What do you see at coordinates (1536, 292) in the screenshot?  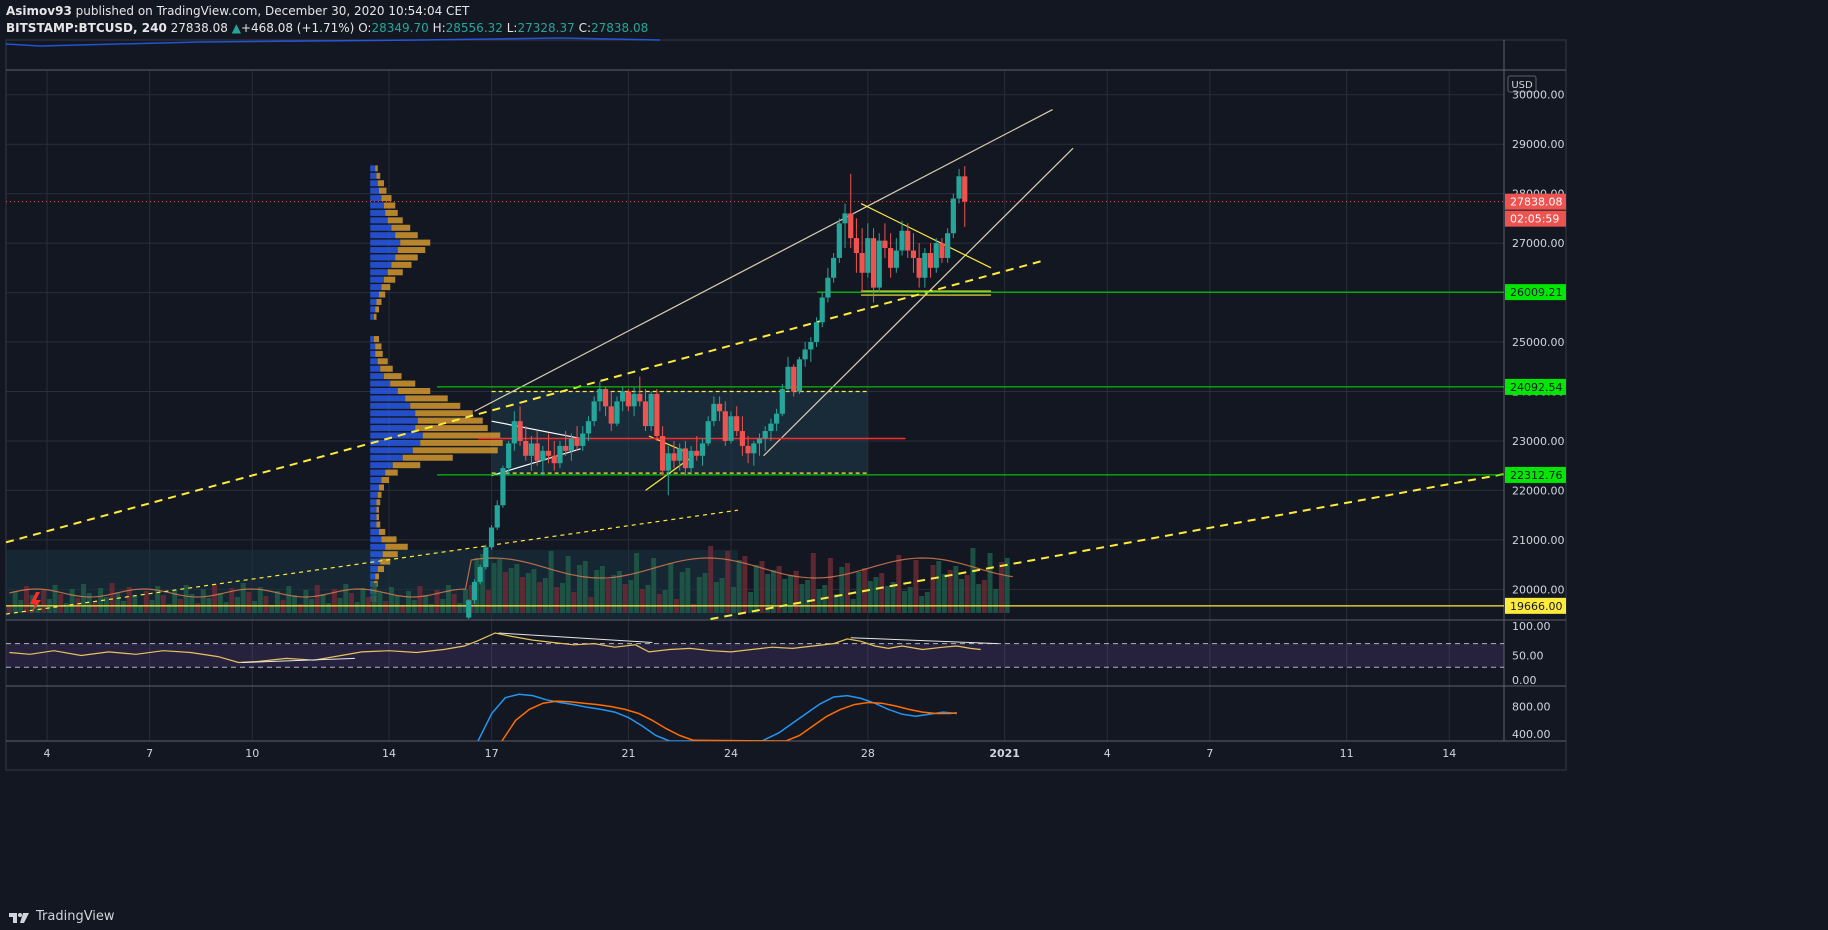 I see `price-label-text: 26009.21` at bounding box center [1536, 292].